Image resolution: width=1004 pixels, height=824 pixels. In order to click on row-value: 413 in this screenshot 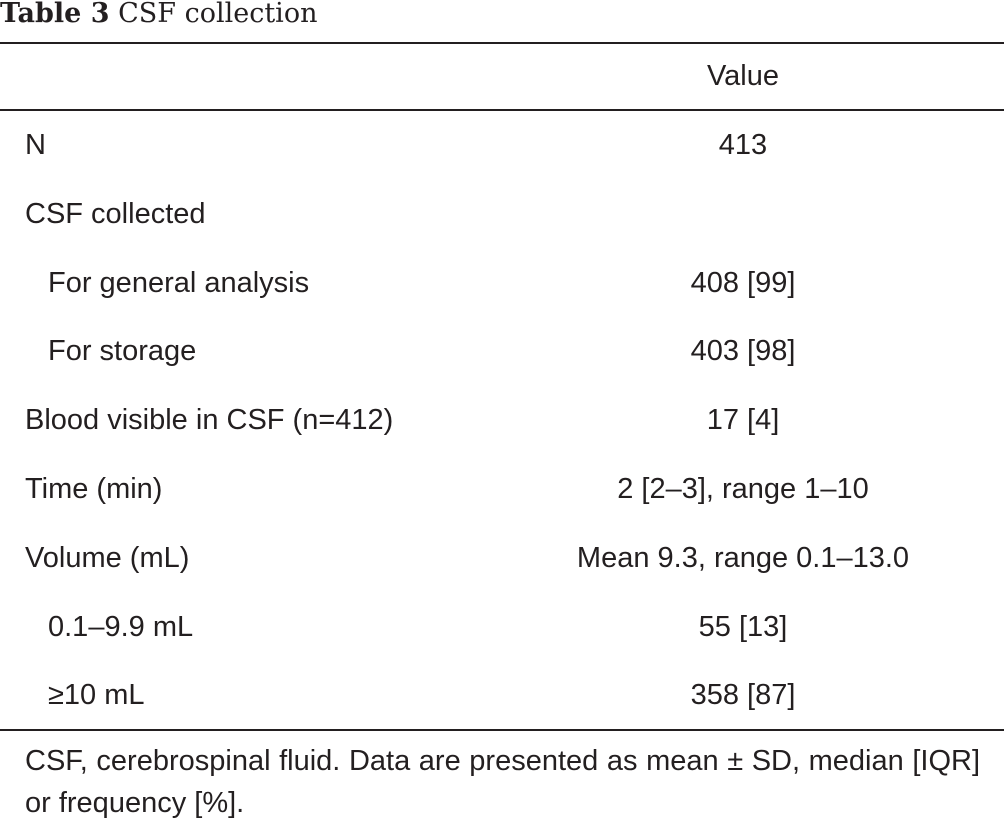, I will do `click(743, 145)`.